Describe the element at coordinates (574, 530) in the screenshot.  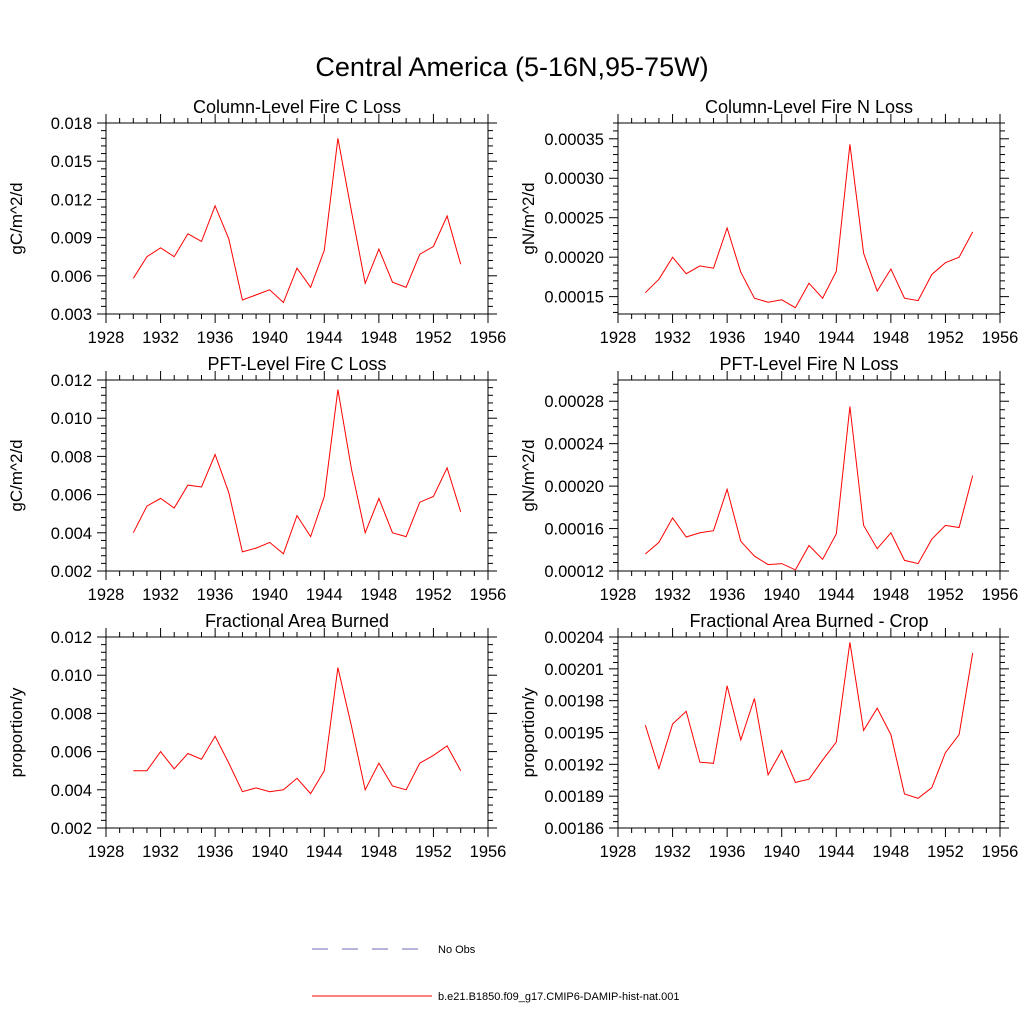
I see `y-tick-label: 0.00016` at that location.